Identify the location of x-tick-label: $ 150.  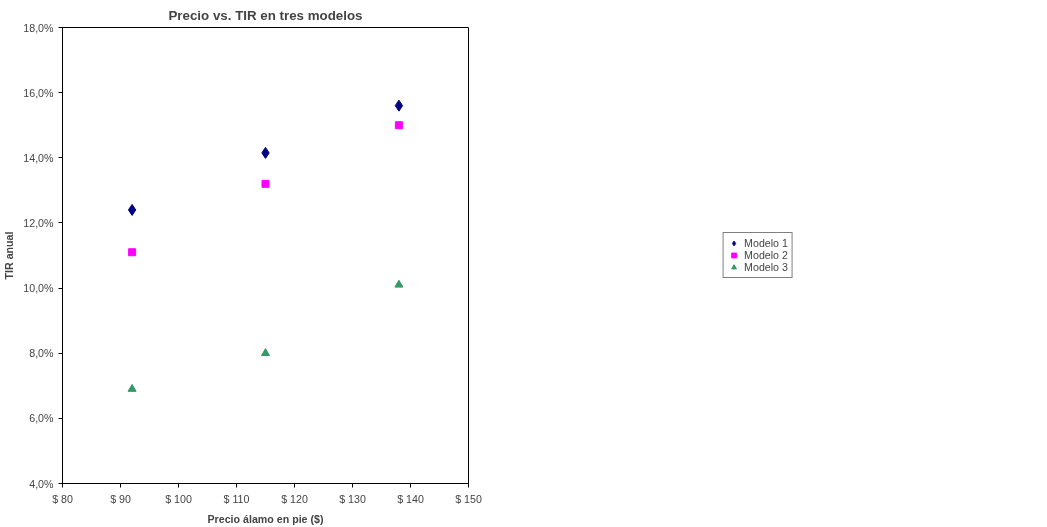
(468, 498).